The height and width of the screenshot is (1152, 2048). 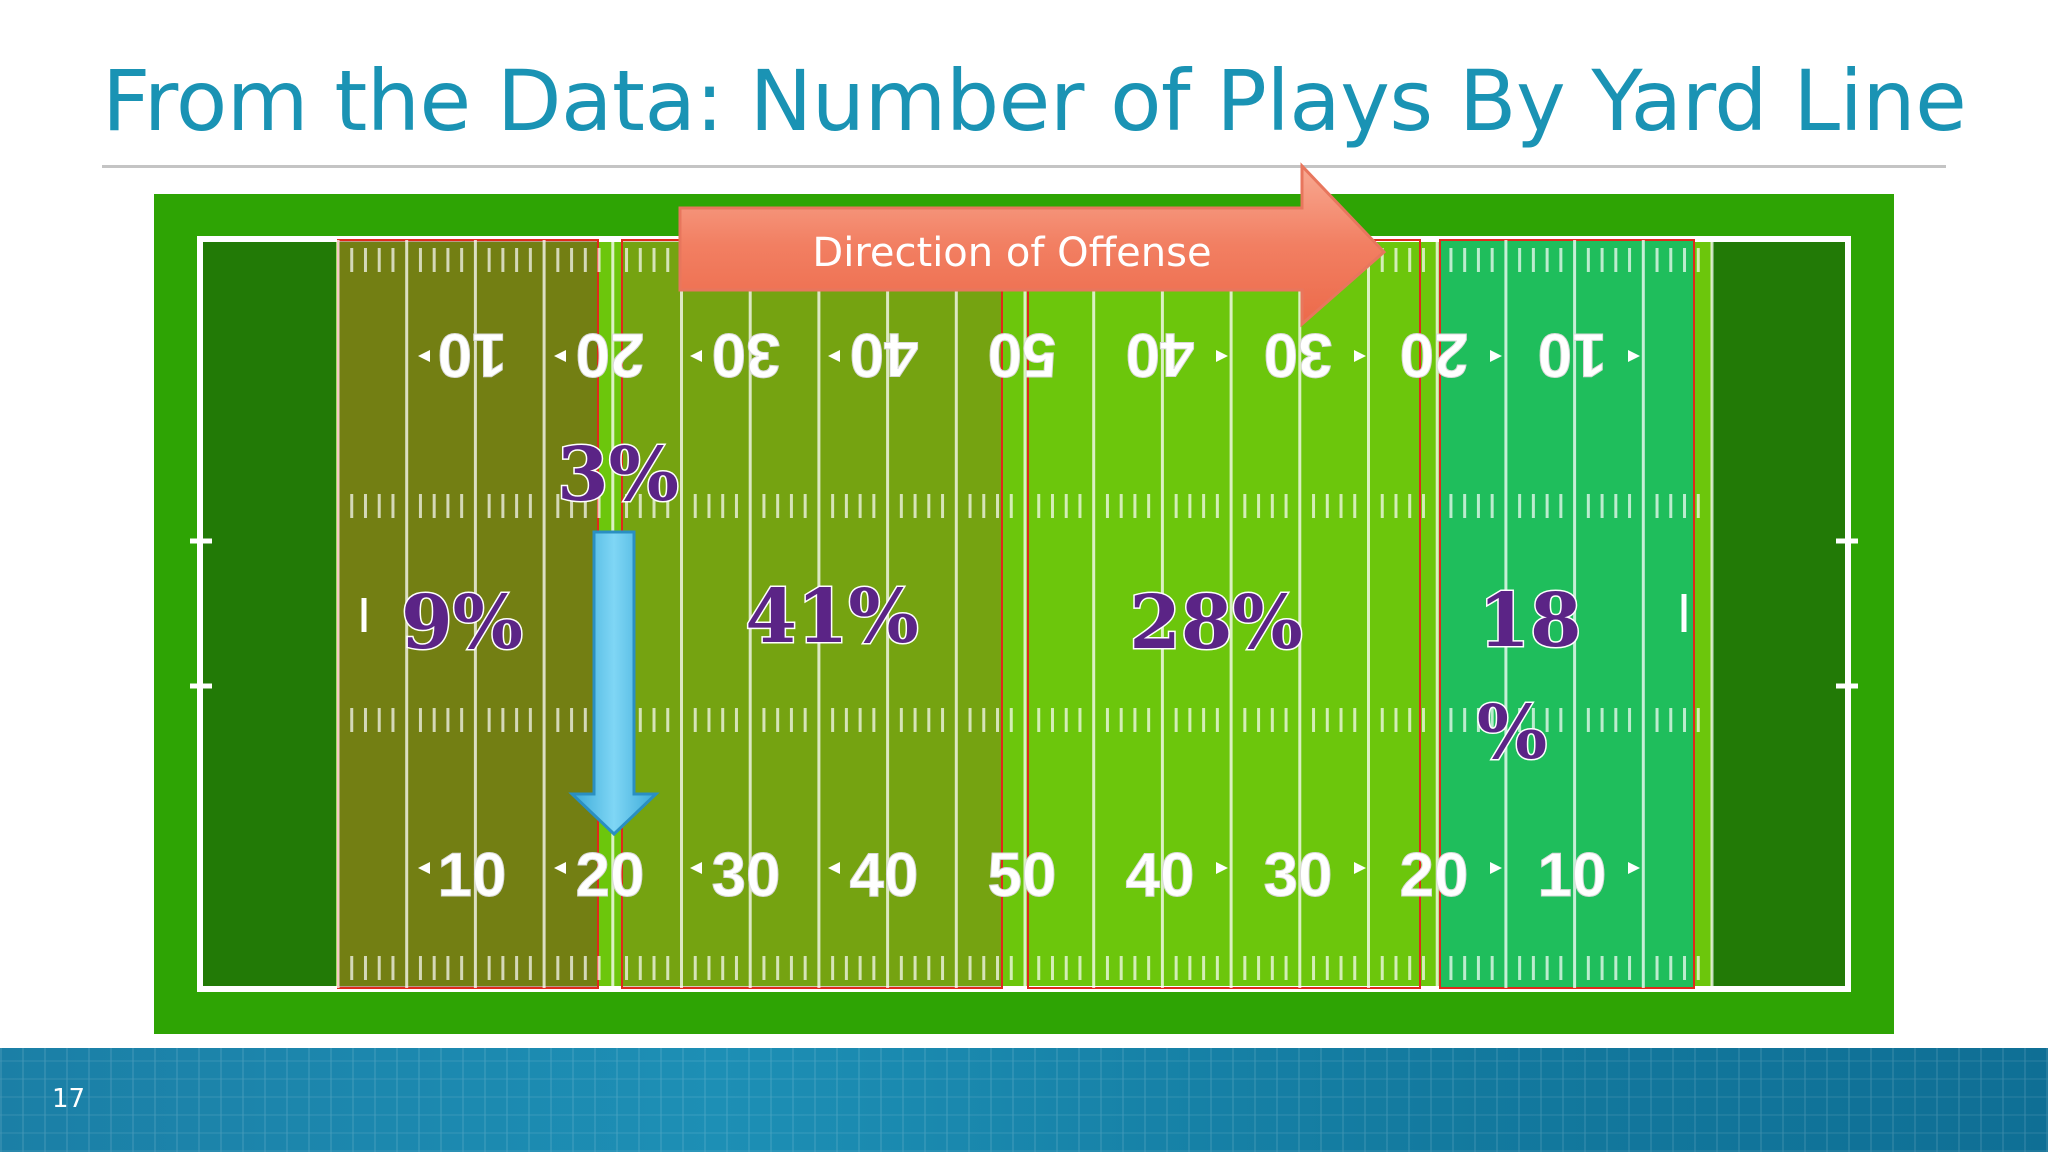 I want to click on direction-of-offense-label: Direction of Offense, so click(x=1011, y=253).